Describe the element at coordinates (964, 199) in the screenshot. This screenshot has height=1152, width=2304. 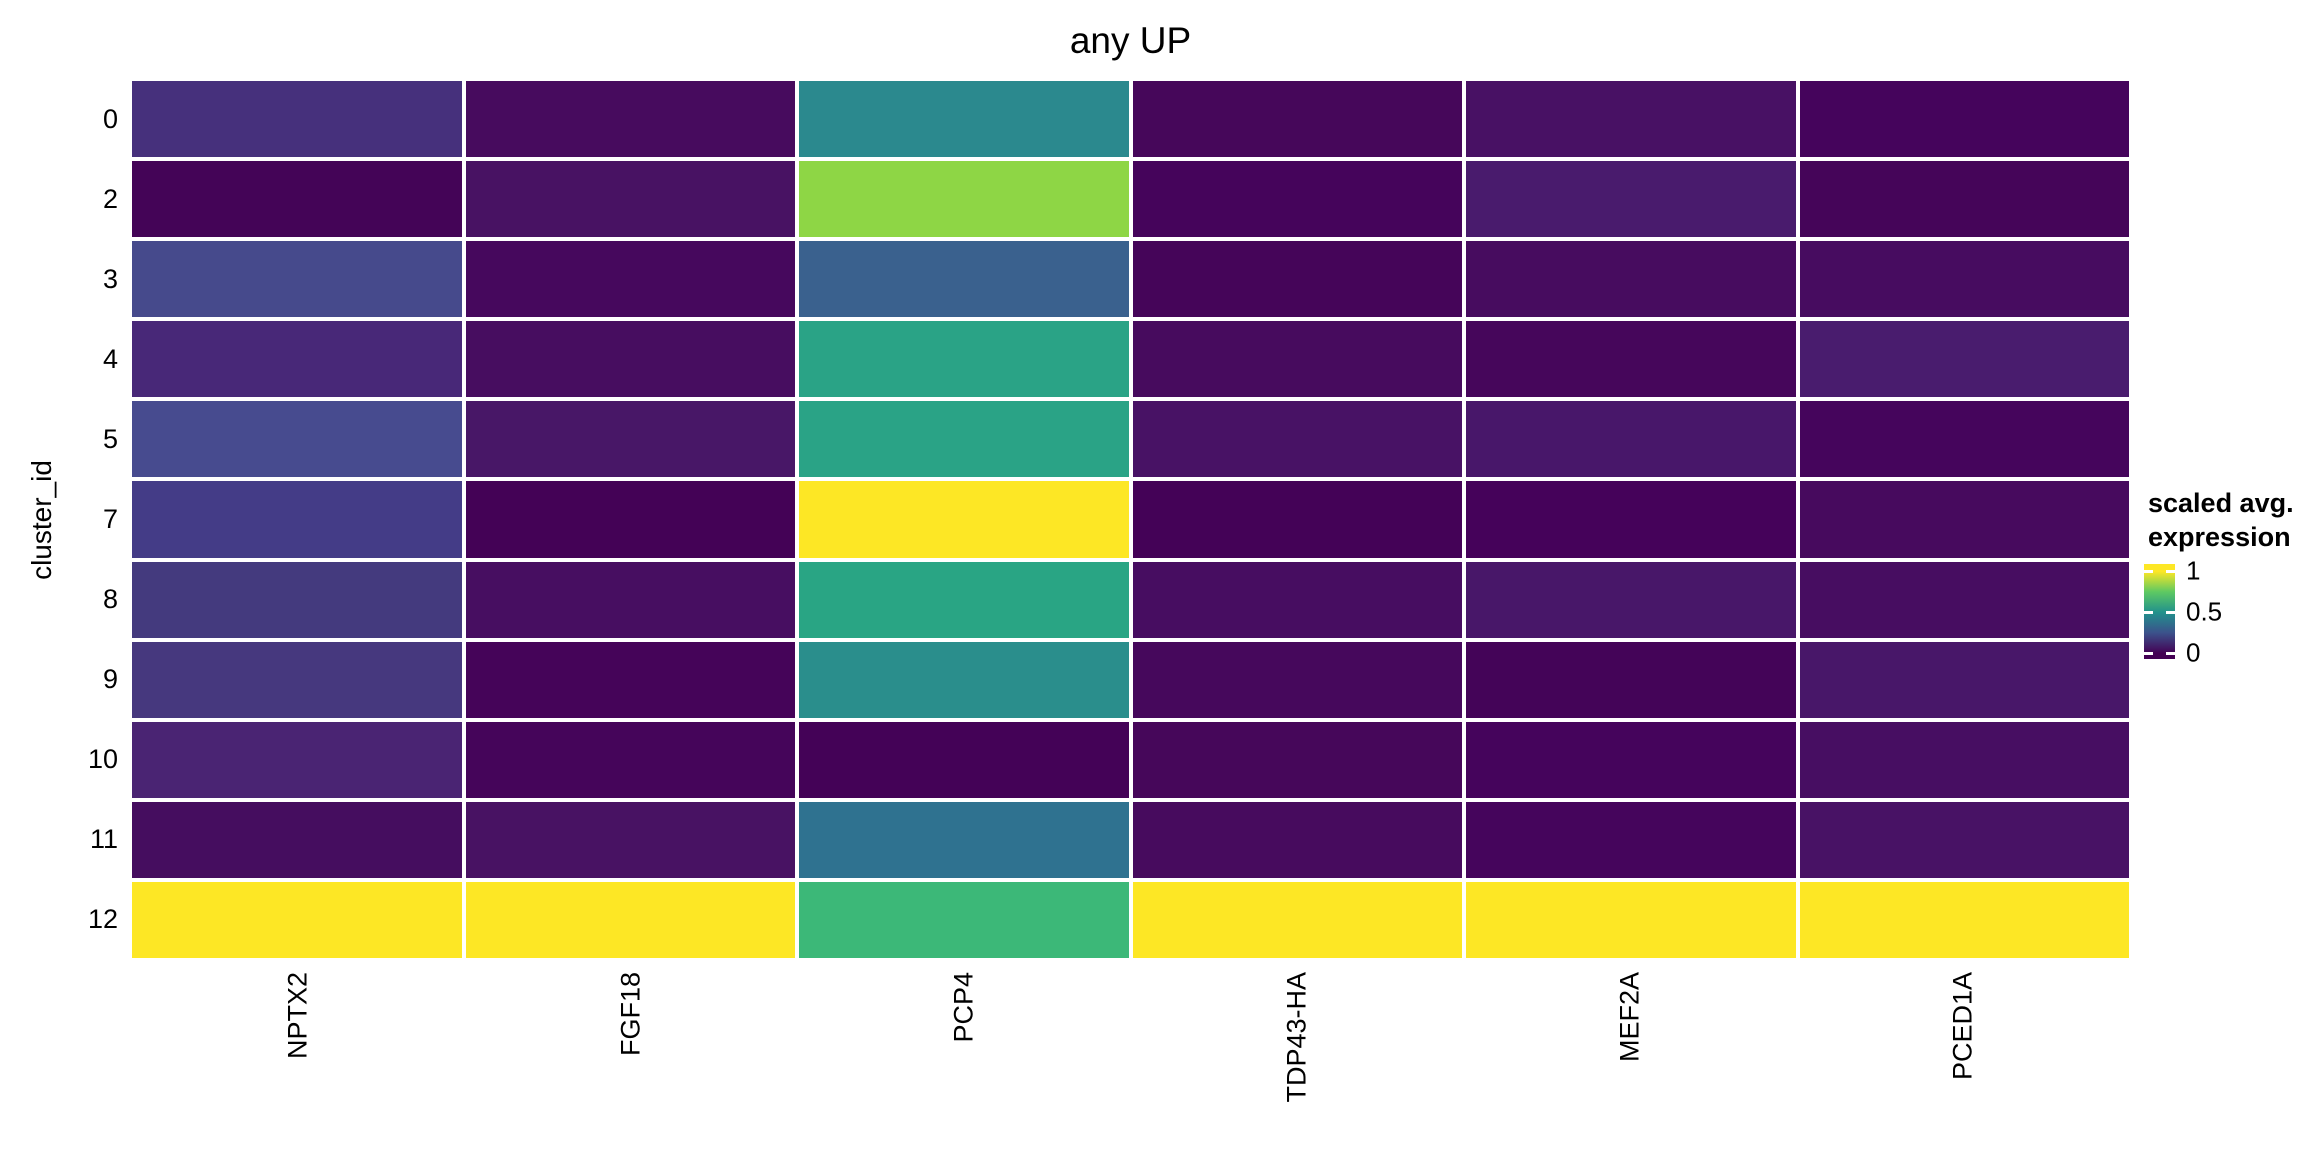
I see `heatmap-cell-2-PCP4` at that location.